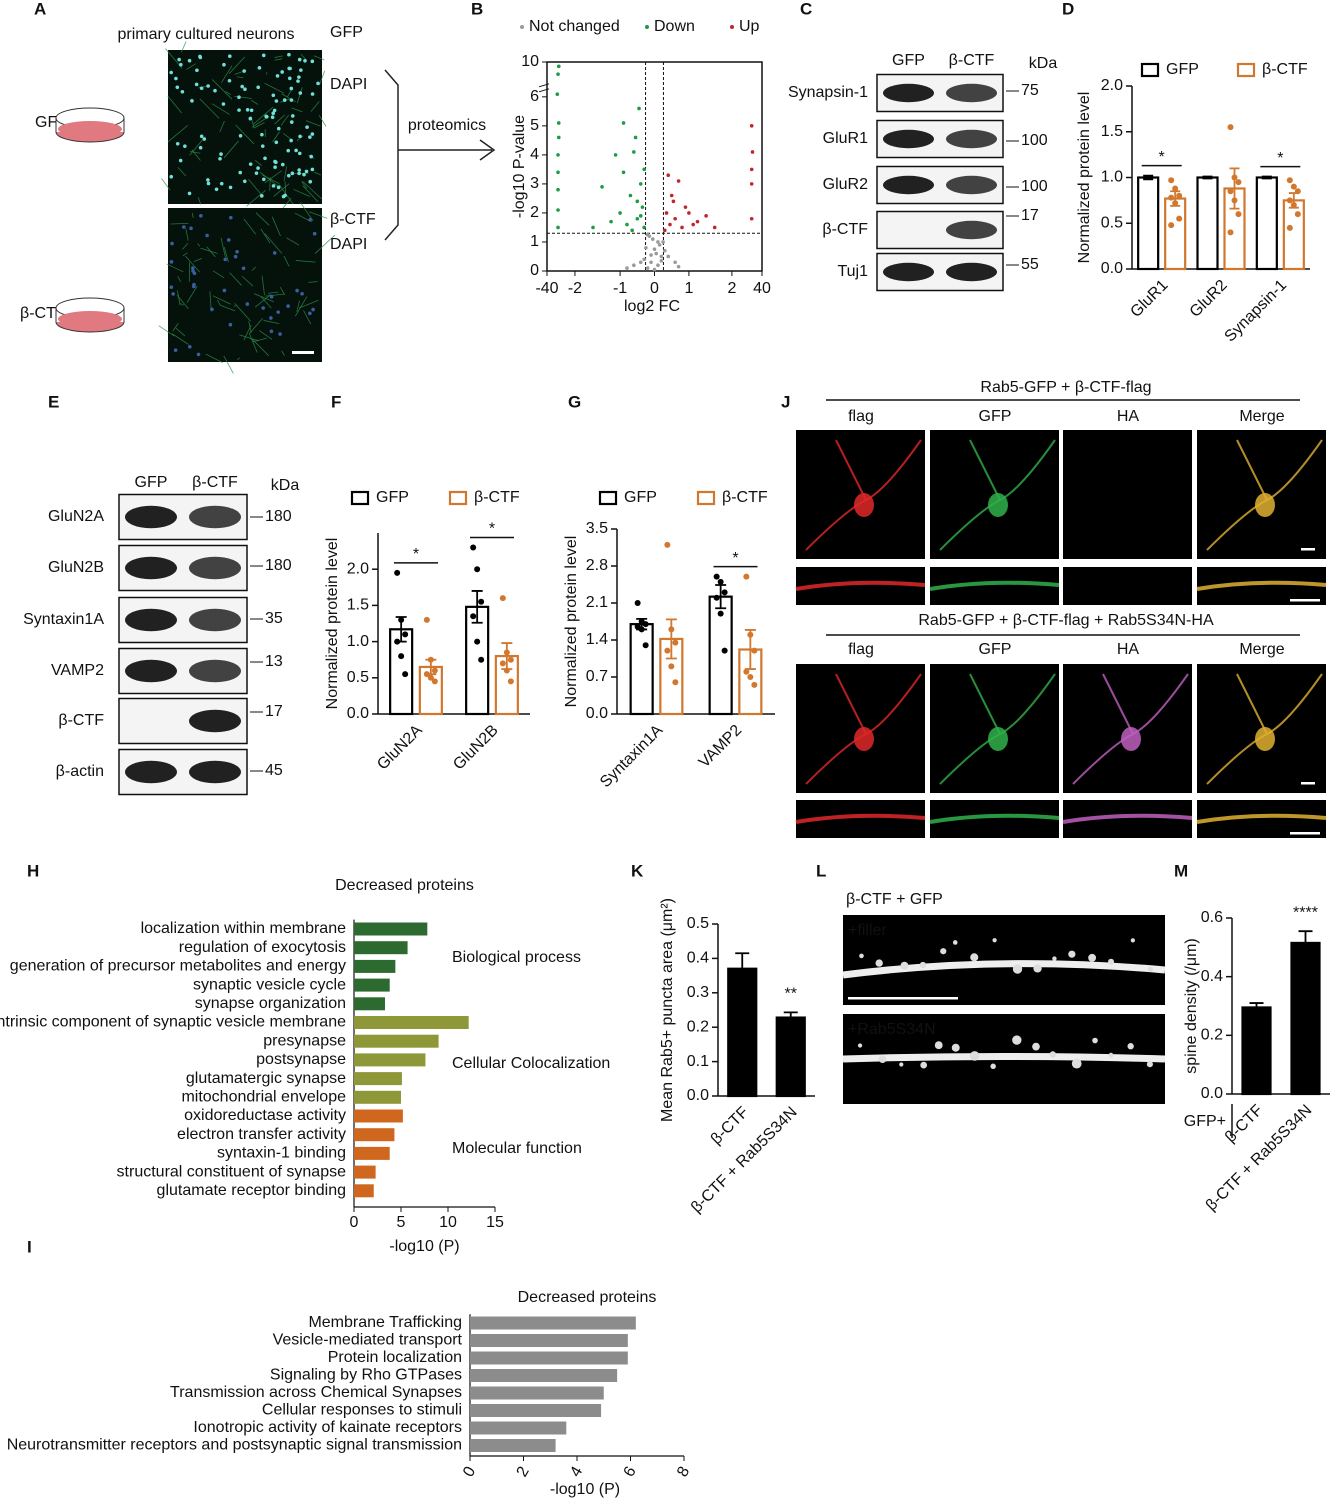 The image size is (1334, 1500). What do you see at coordinates (80, 771) in the screenshot?
I see `row-label: β-actin` at bounding box center [80, 771].